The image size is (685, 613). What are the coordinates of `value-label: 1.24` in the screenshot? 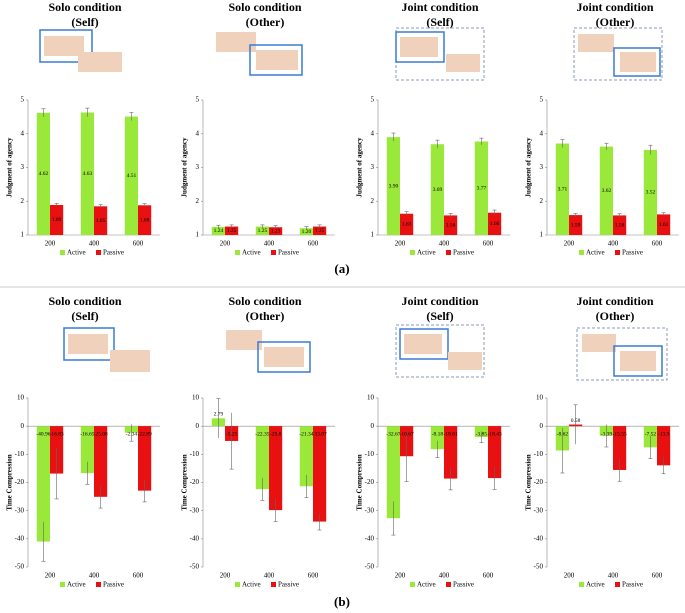 It's located at (219, 231).